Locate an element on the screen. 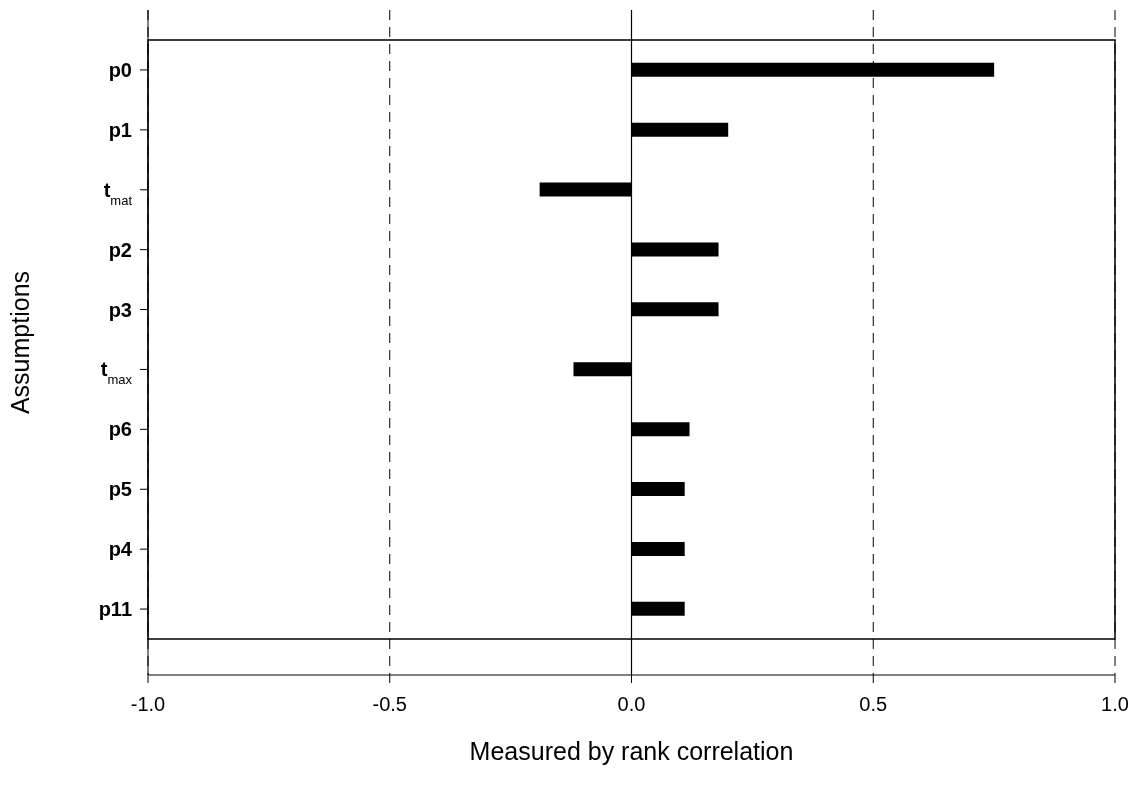  x-tick-label: -0.5 is located at coordinates (389, 704).